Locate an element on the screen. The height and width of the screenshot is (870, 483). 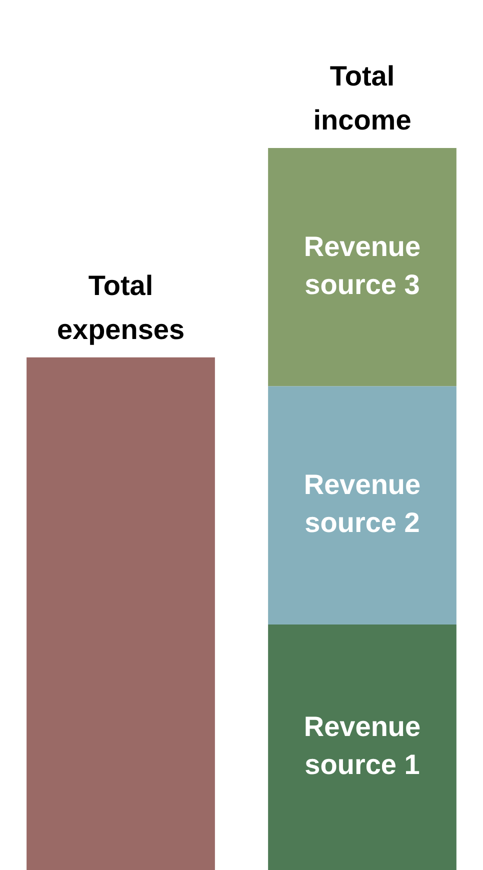
series-label: Revenue source 1 is located at coordinates (362, 745).